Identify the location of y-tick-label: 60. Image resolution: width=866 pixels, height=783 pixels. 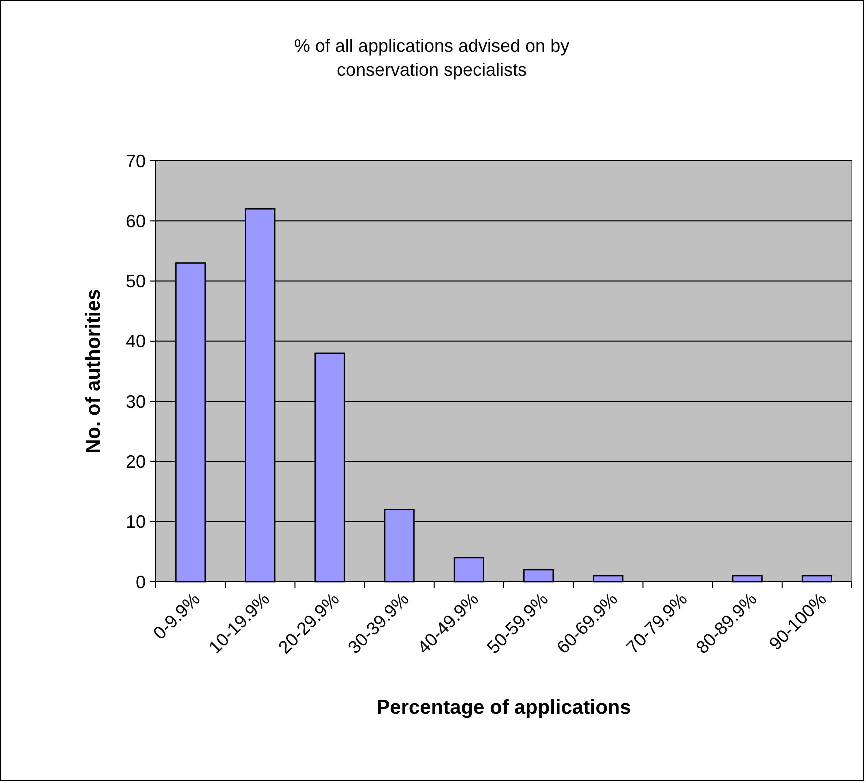
(136, 221).